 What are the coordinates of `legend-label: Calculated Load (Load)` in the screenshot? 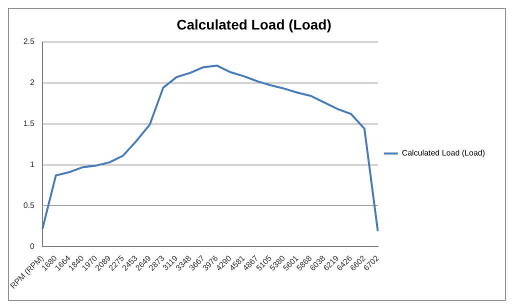 It's located at (444, 153).